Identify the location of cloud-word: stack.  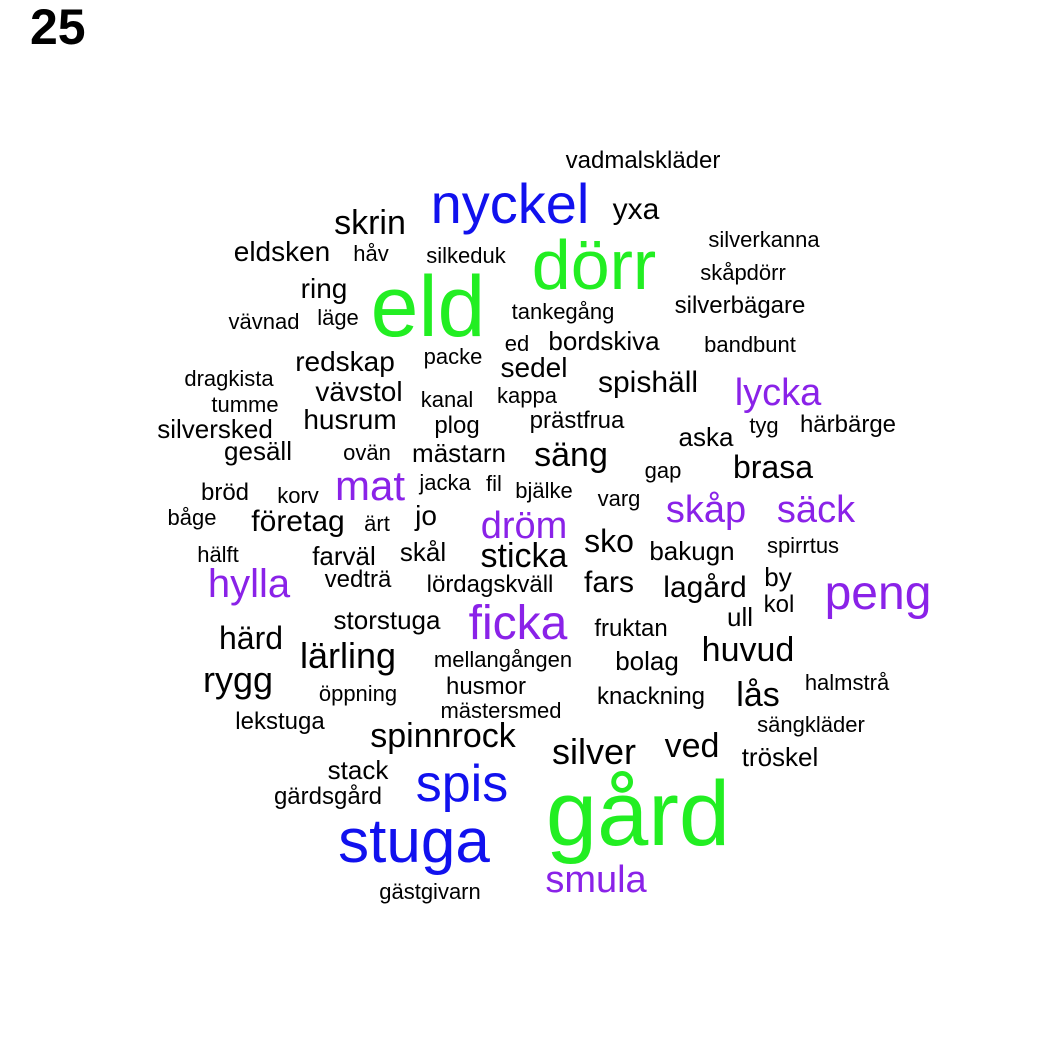
(358, 770).